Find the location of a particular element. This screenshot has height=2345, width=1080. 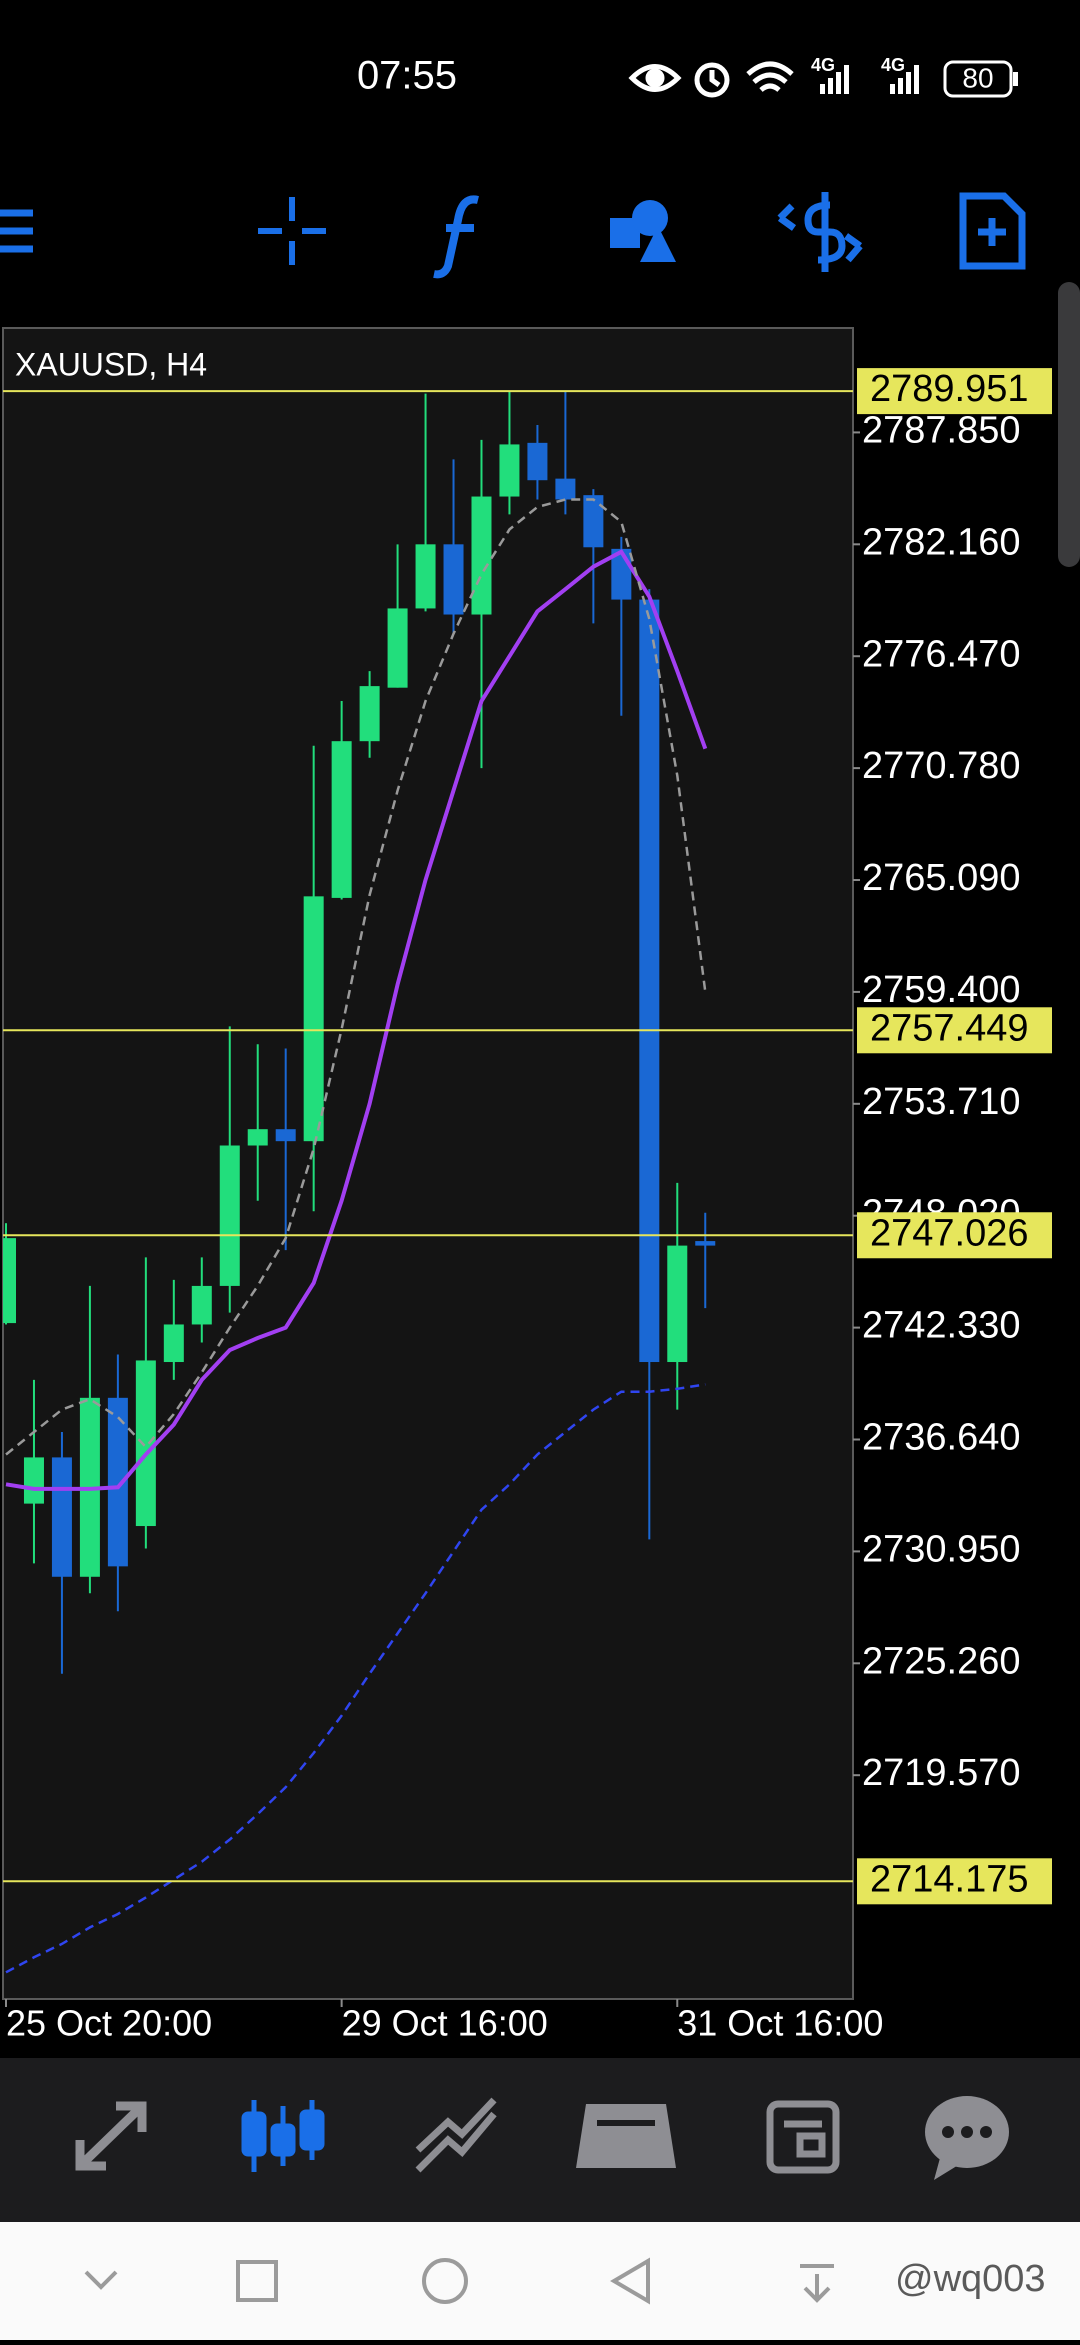

system-nav is located at coordinates (540, 2281).